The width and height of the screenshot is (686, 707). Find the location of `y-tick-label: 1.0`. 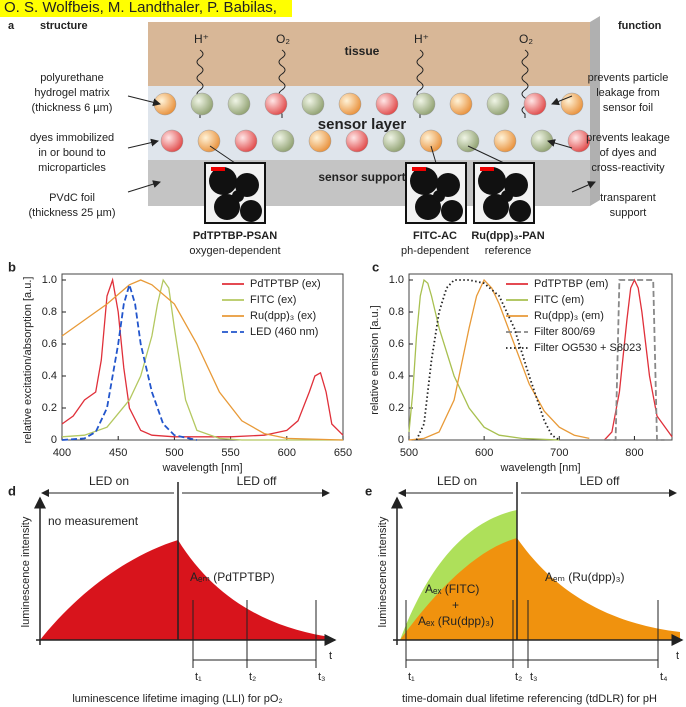

y-tick-label: 1.0 is located at coordinates (49, 280).